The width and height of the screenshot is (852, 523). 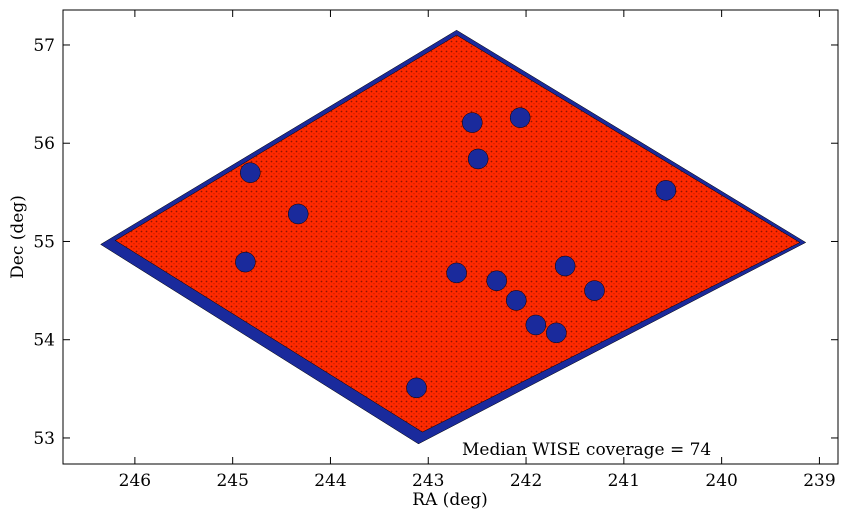 What do you see at coordinates (44, 341) in the screenshot?
I see `y-tick-label: 54` at bounding box center [44, 341].